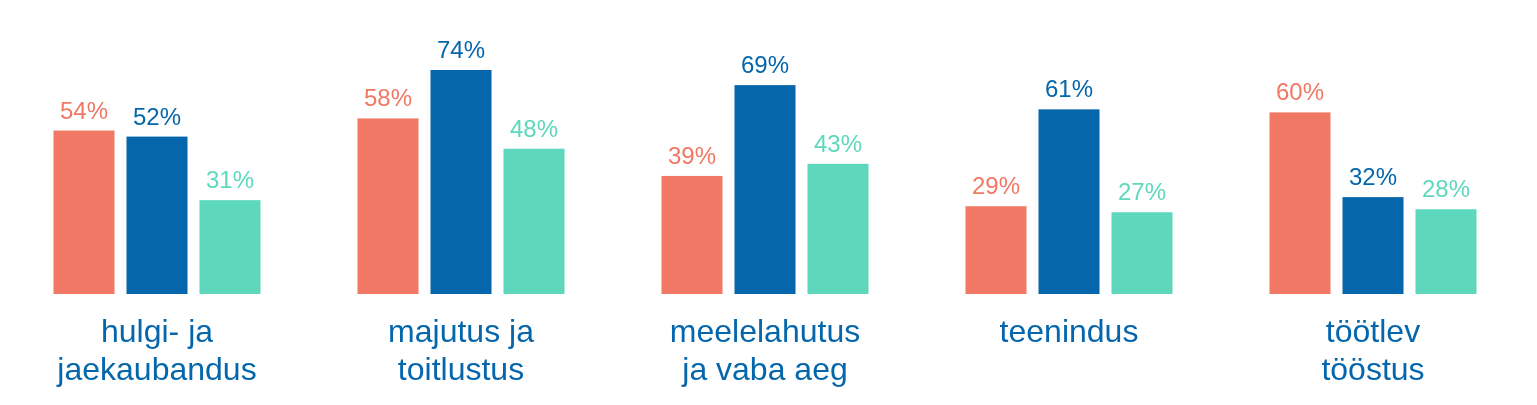  What do you see at coordinates (388, 98) in the screenshot?
I see `data-label: 58%` at bounding box center [388, 98].